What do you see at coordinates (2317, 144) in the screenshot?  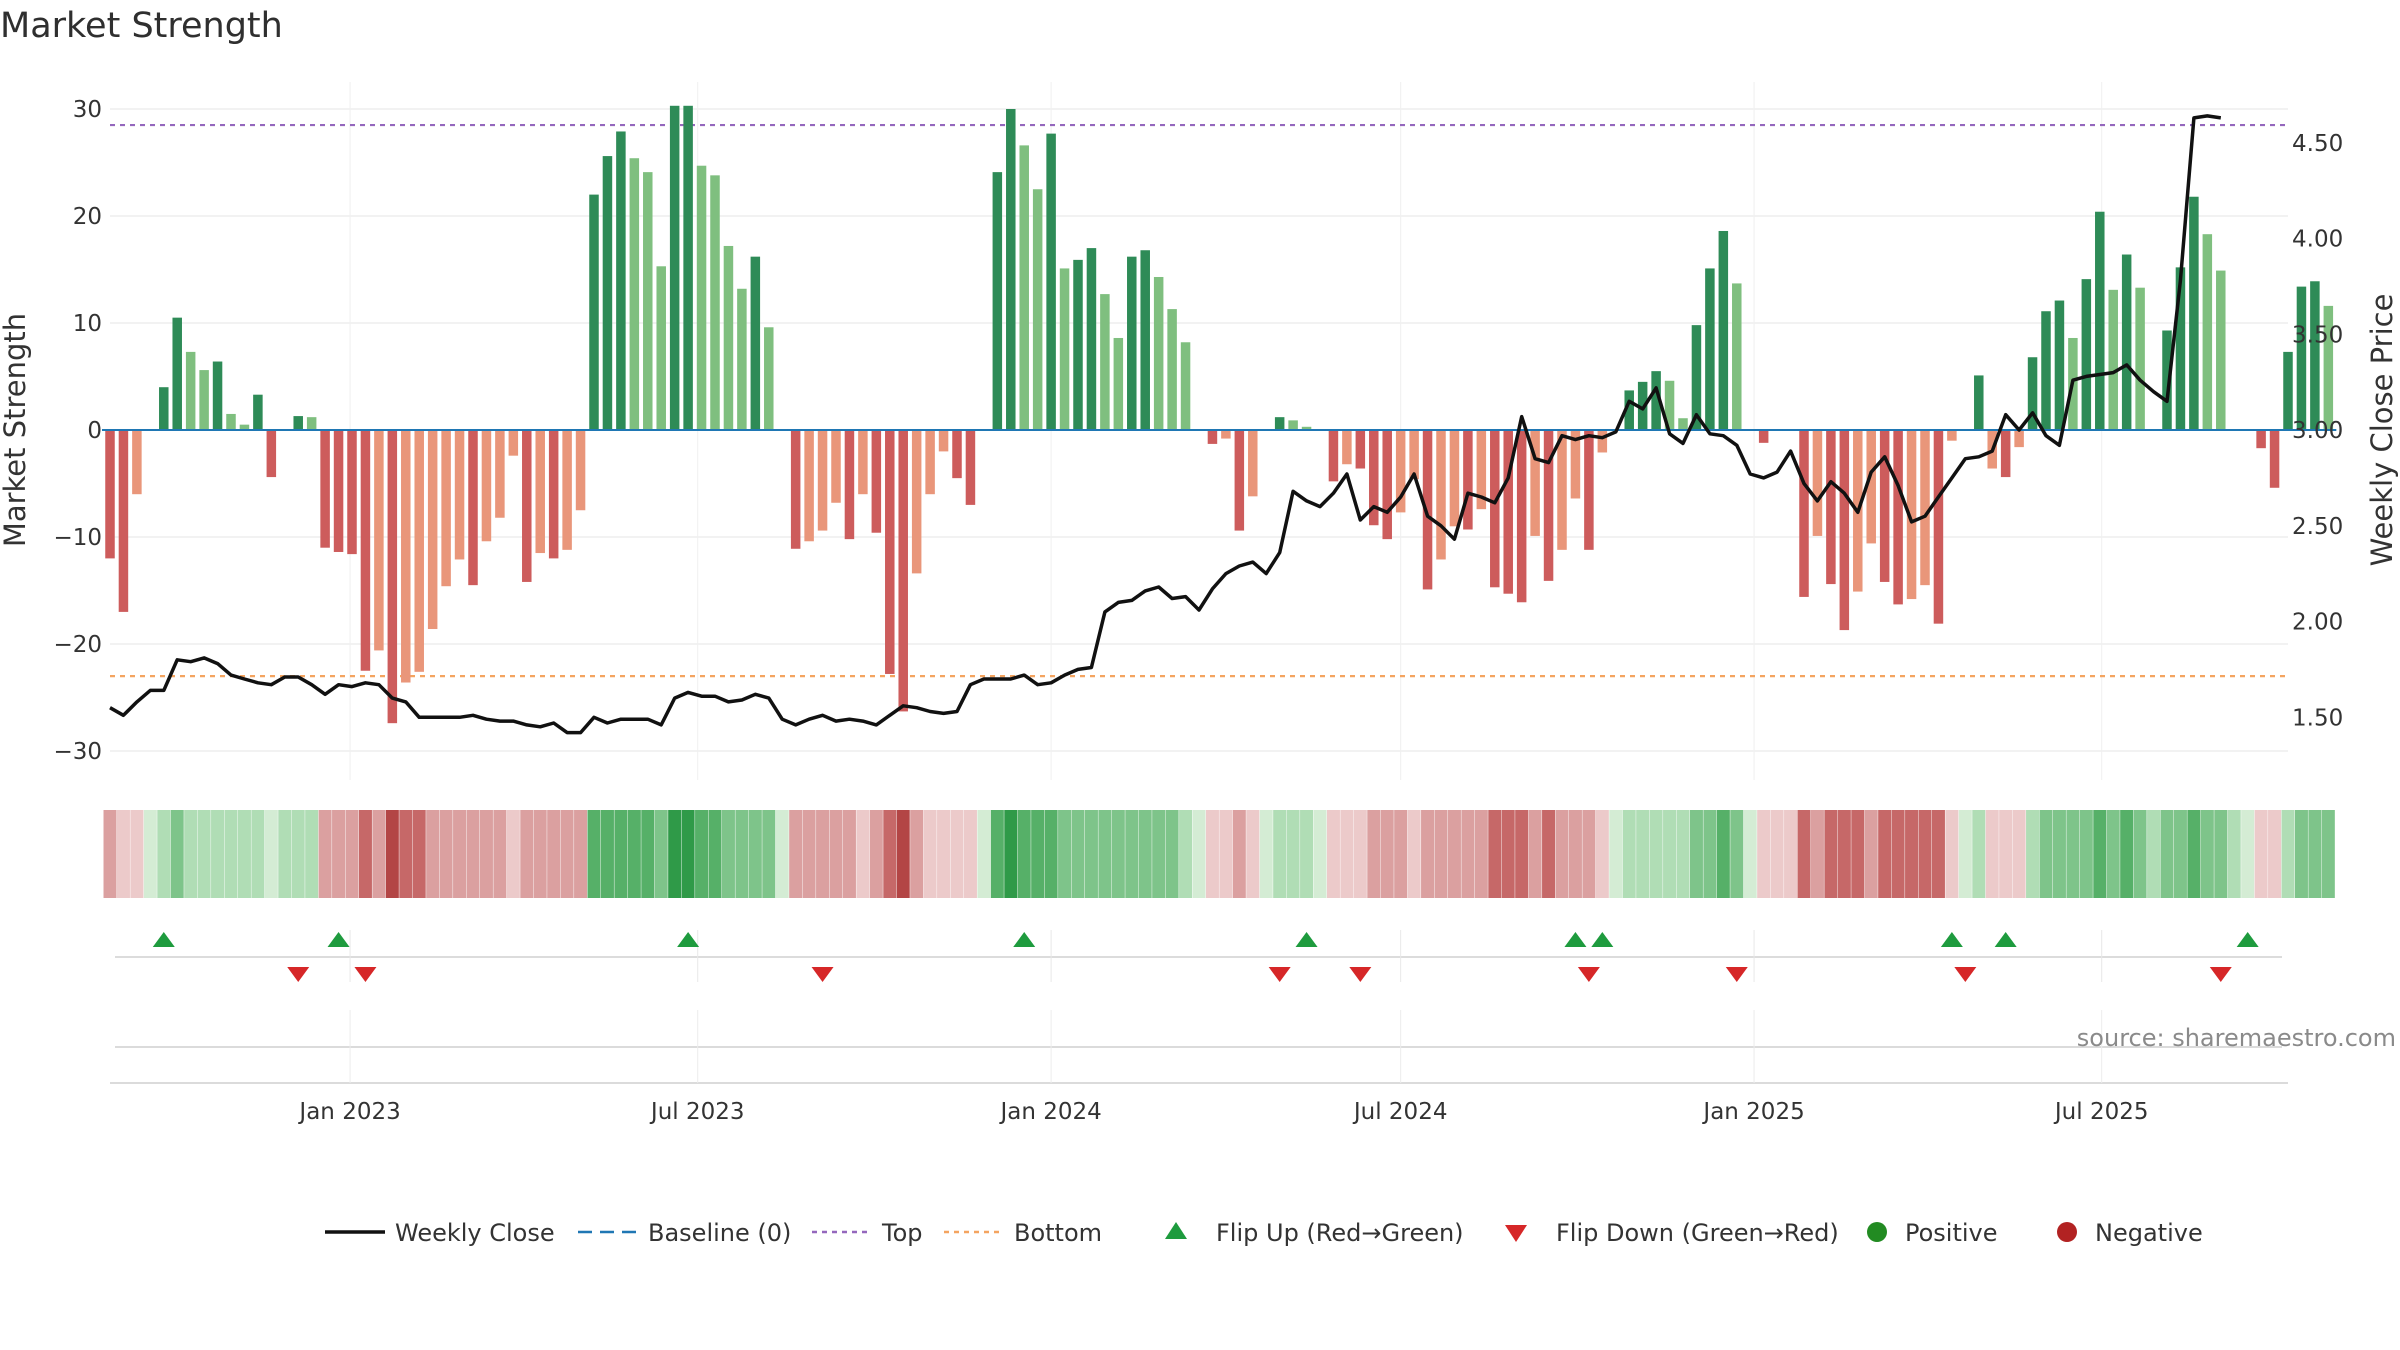 I see `y2-tick-label: 4.50` at bounding box center [2317, 144].